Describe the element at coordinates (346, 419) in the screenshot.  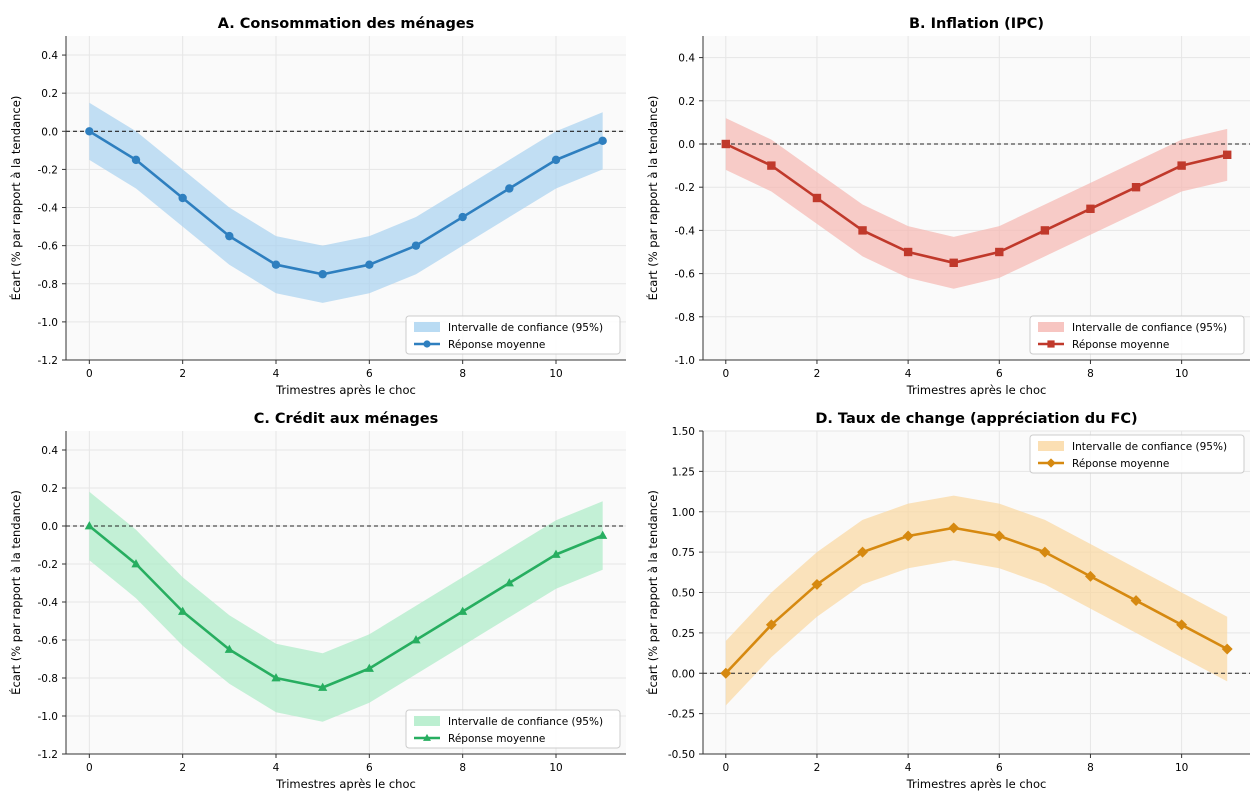
I see `panel-title: C. Crédit aux ménages` at that location.